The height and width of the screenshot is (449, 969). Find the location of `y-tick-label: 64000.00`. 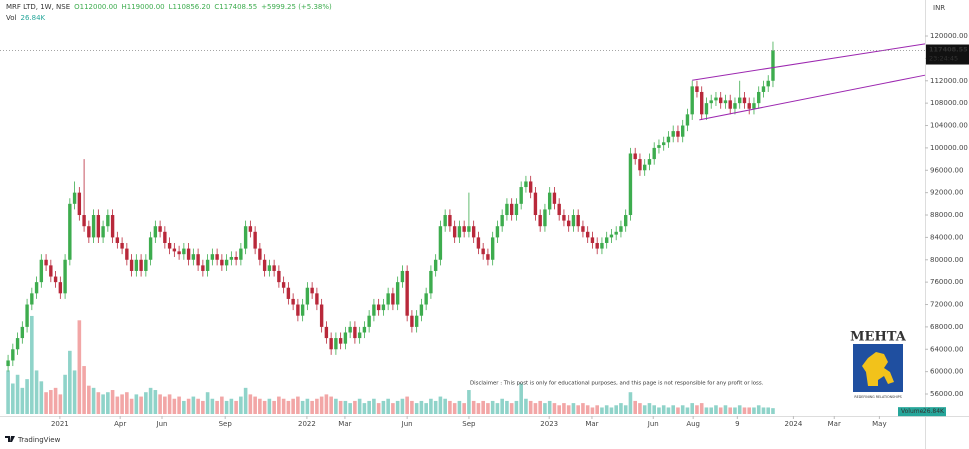

y-tick-label: 64000.00 is located at coordinates (946, 349).